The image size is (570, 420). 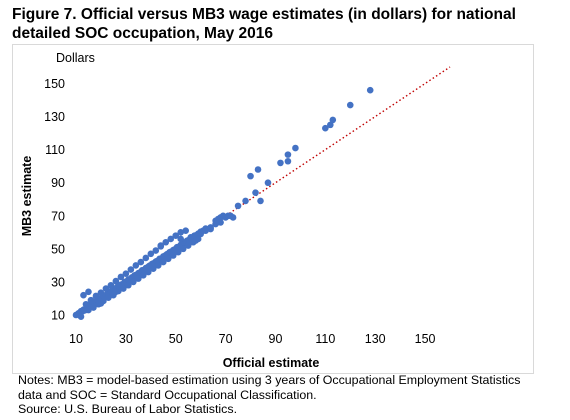 I want to click on x-tick-label: 50, so click(x=176, y=339).